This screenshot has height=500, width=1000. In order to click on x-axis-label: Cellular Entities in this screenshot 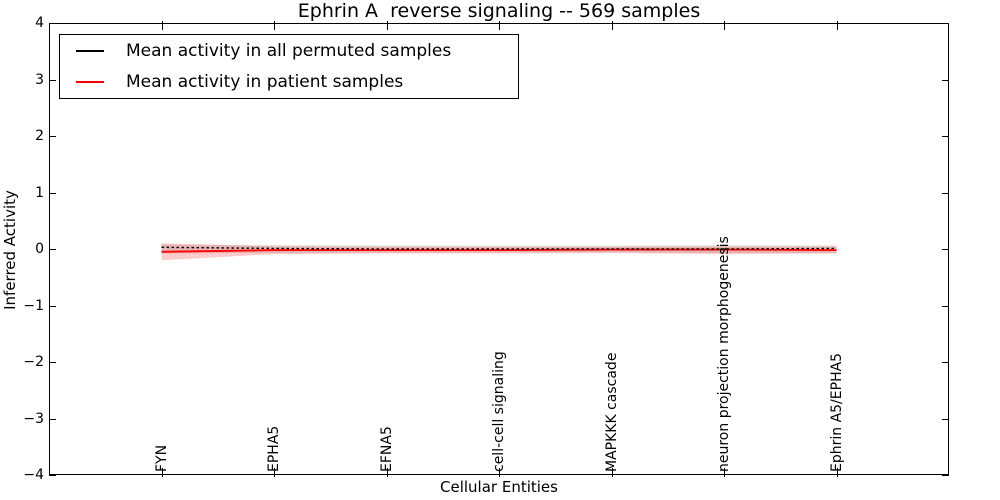, I will do `click(499, 487)`.